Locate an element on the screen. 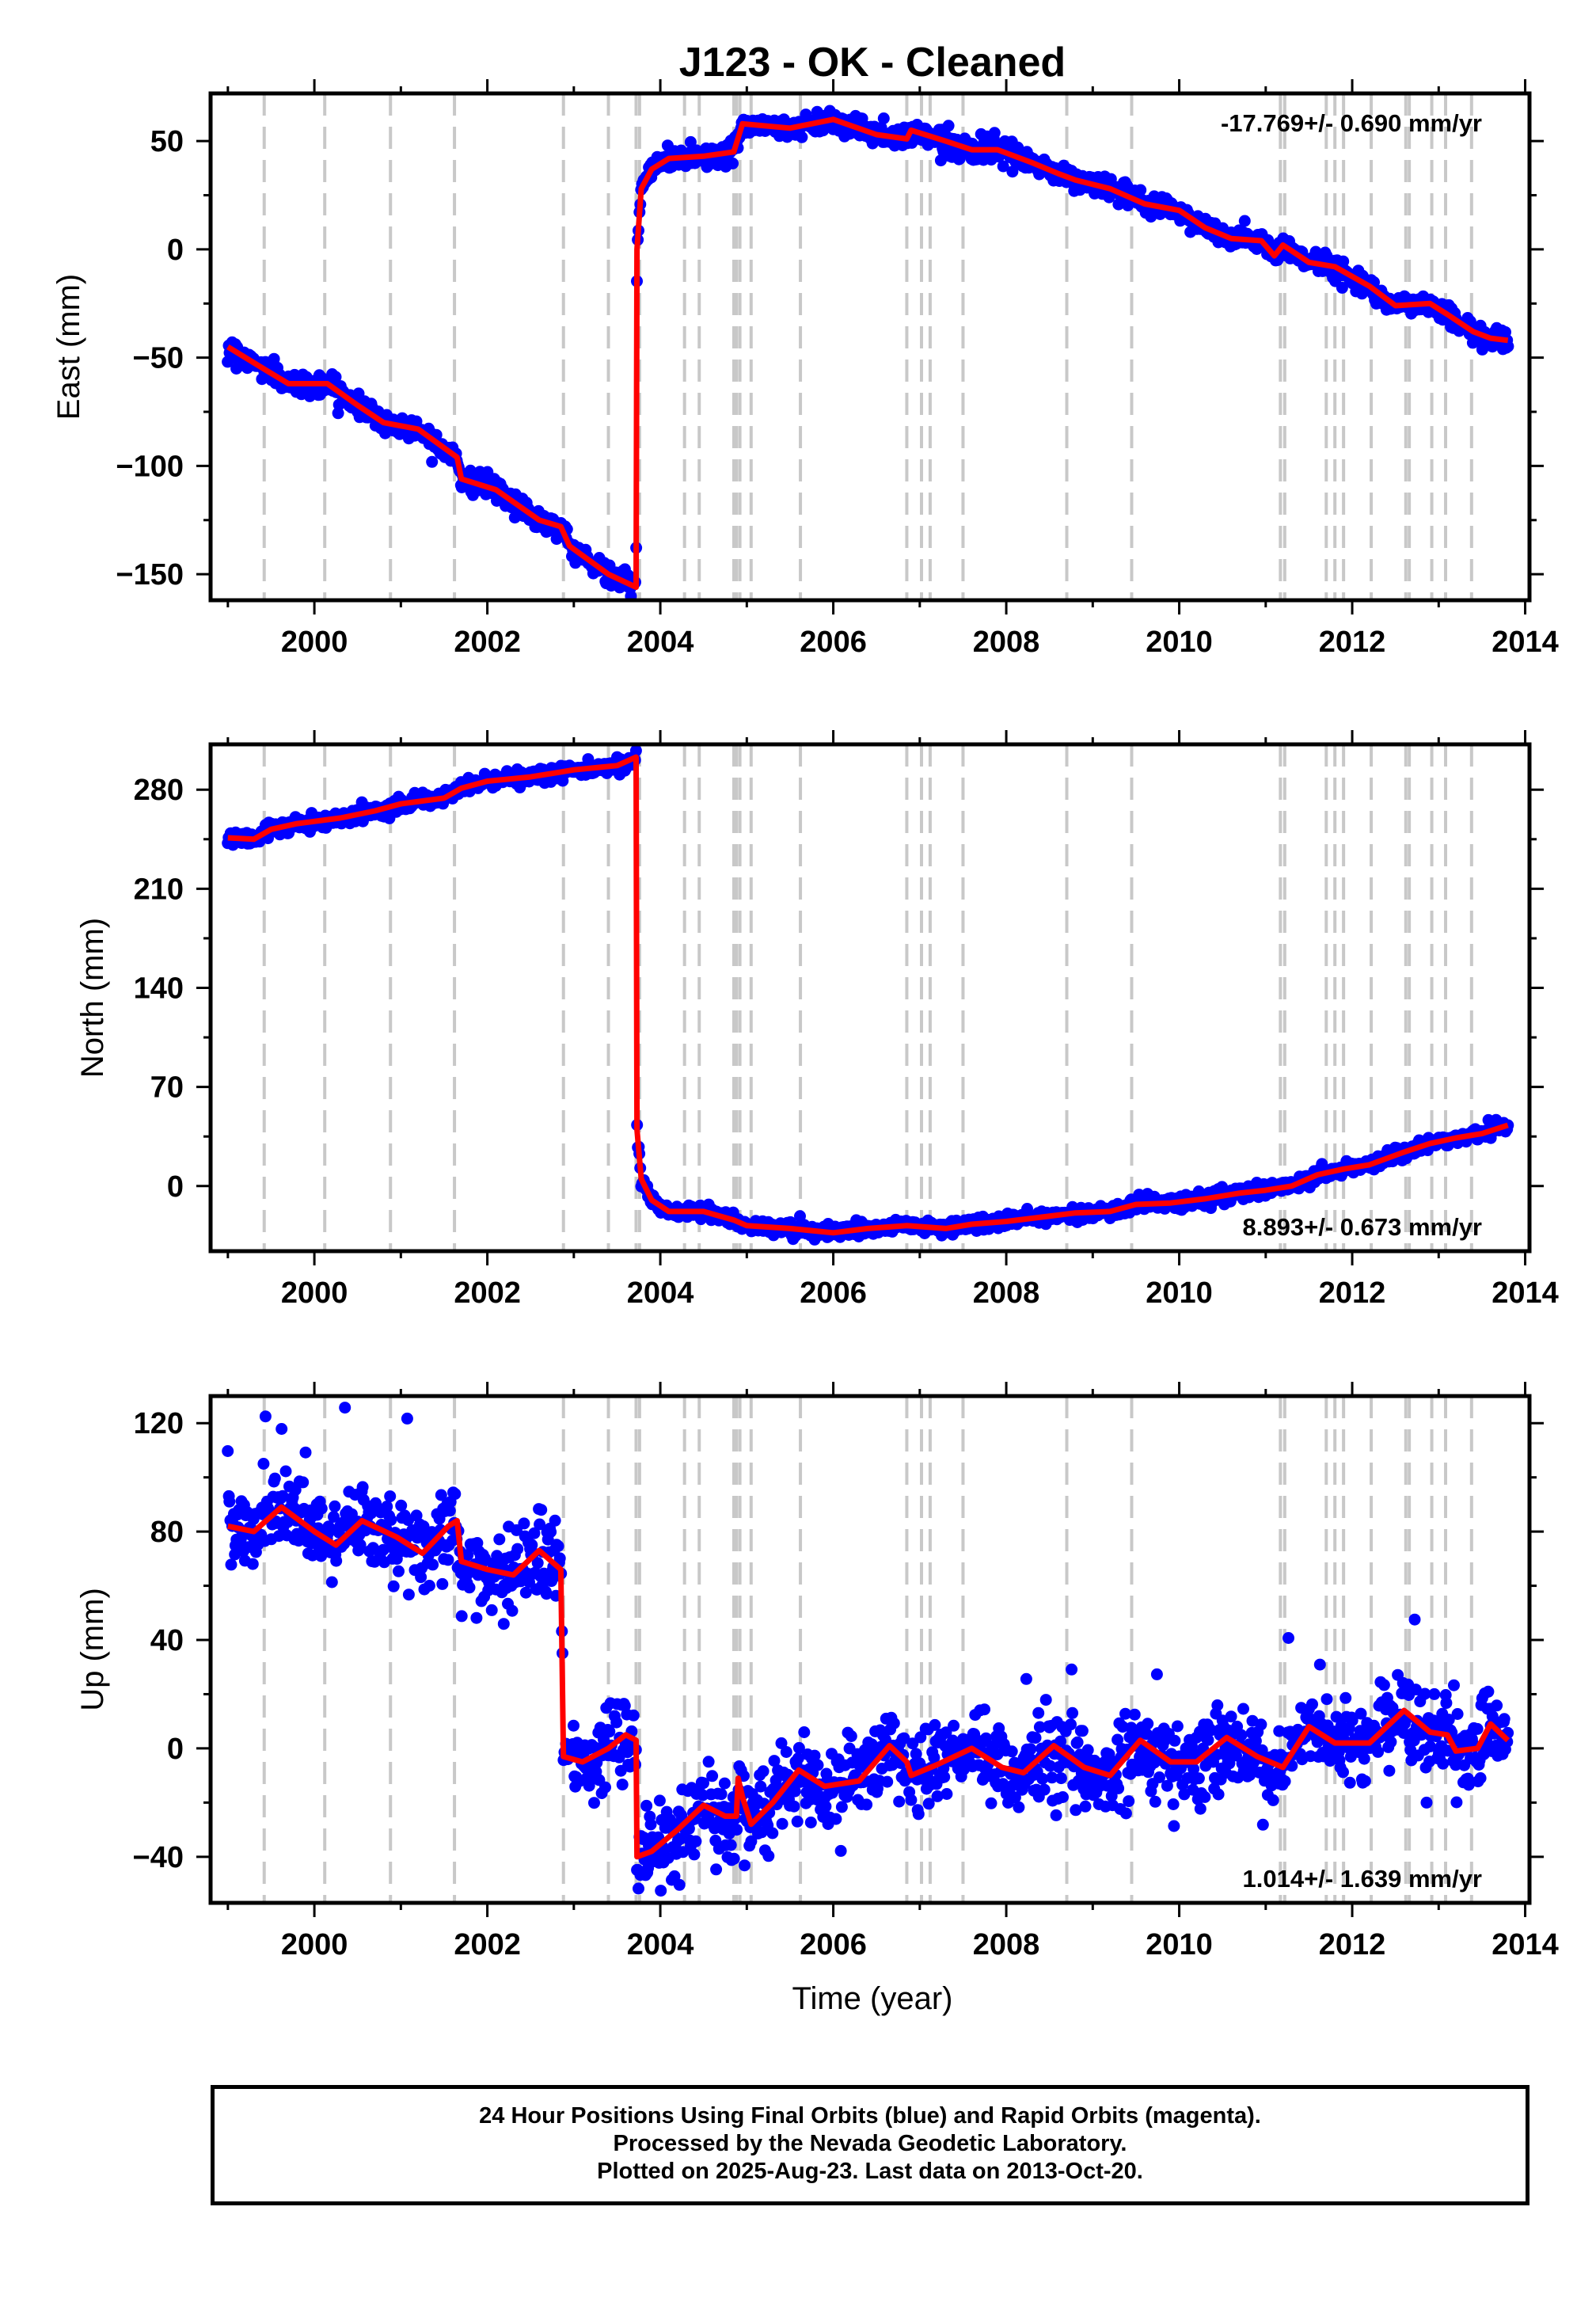  y-tick-label: 120 is located at coordinates (159, 1423).